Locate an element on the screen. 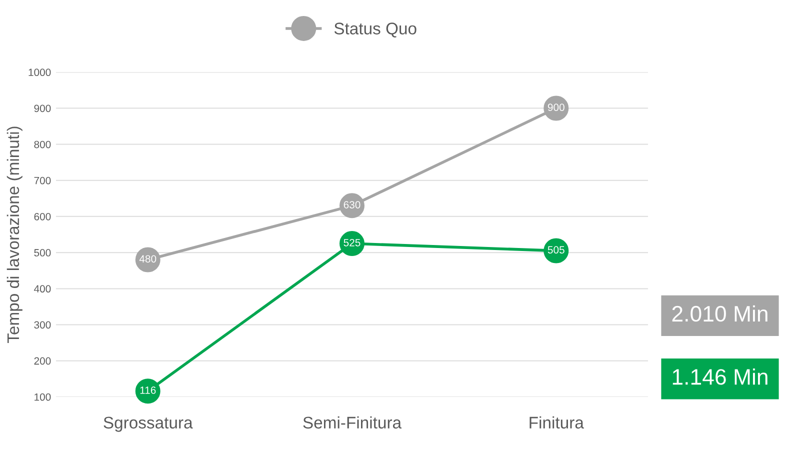 The height and width of the screenshot is (451, 800). y-tick-label: 200 is located at coordinates (42, 361).